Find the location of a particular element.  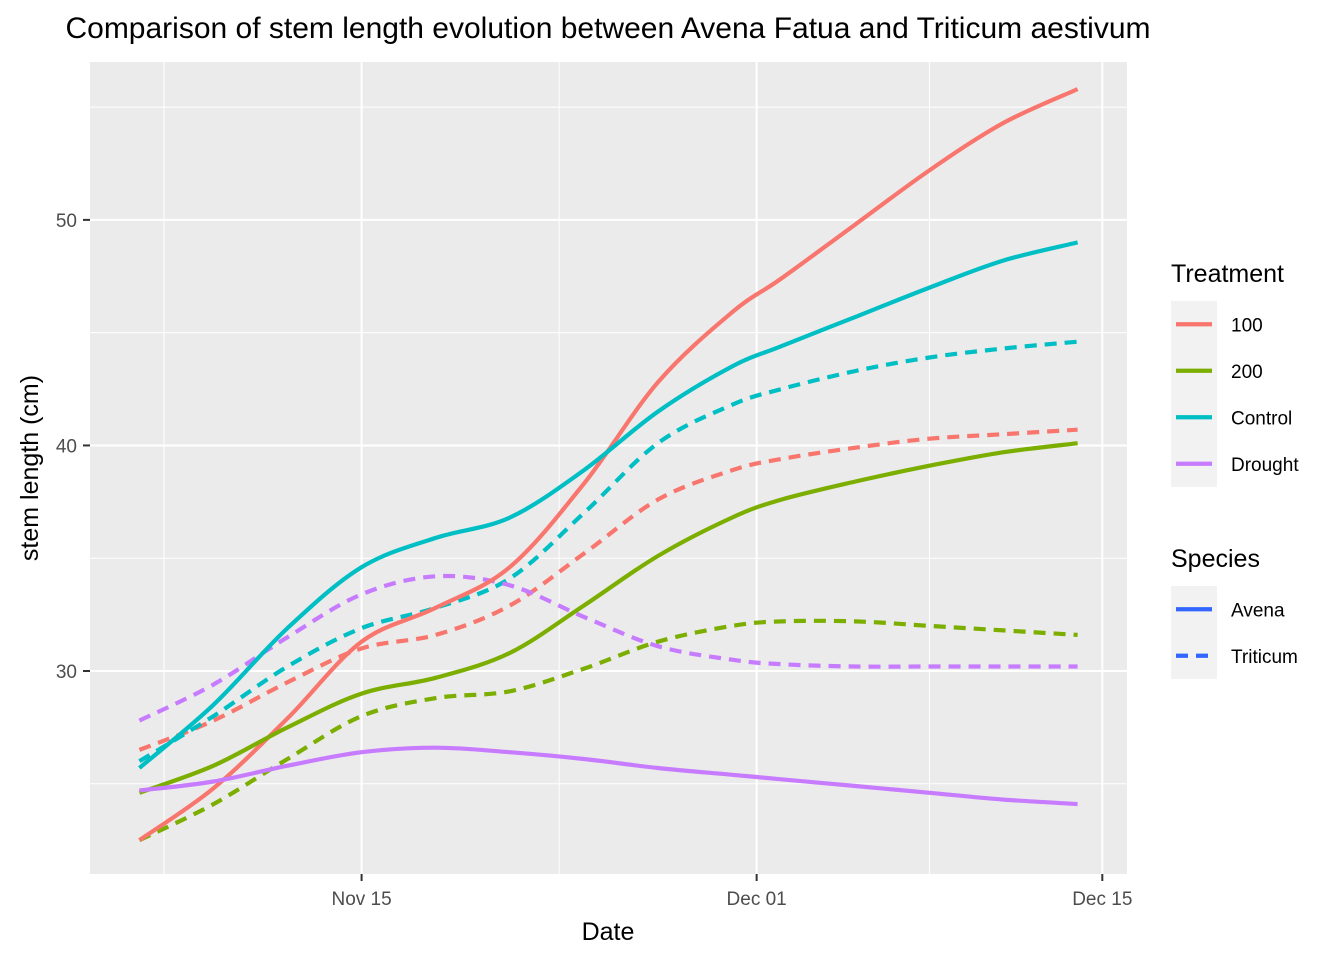

x-axis-title: Date is located at coordinates (608, 932).